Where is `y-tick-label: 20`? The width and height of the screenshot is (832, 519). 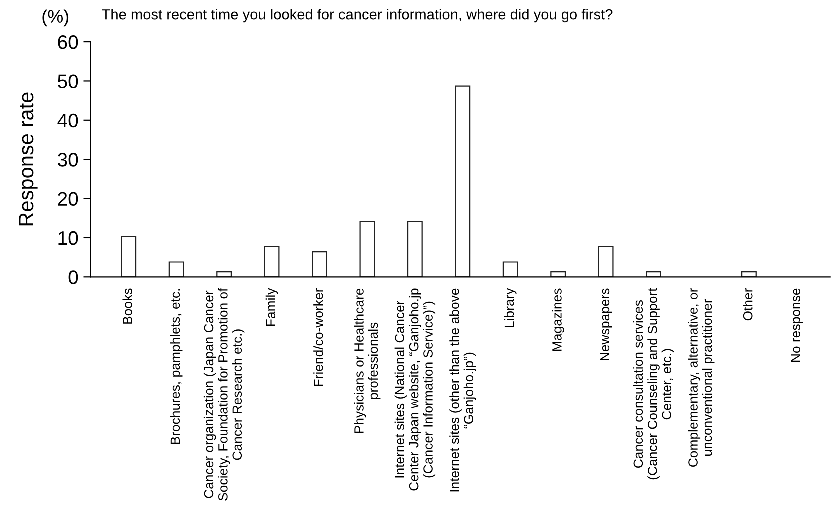
y-tick-label: 20 is located at coordinates (68, 199).